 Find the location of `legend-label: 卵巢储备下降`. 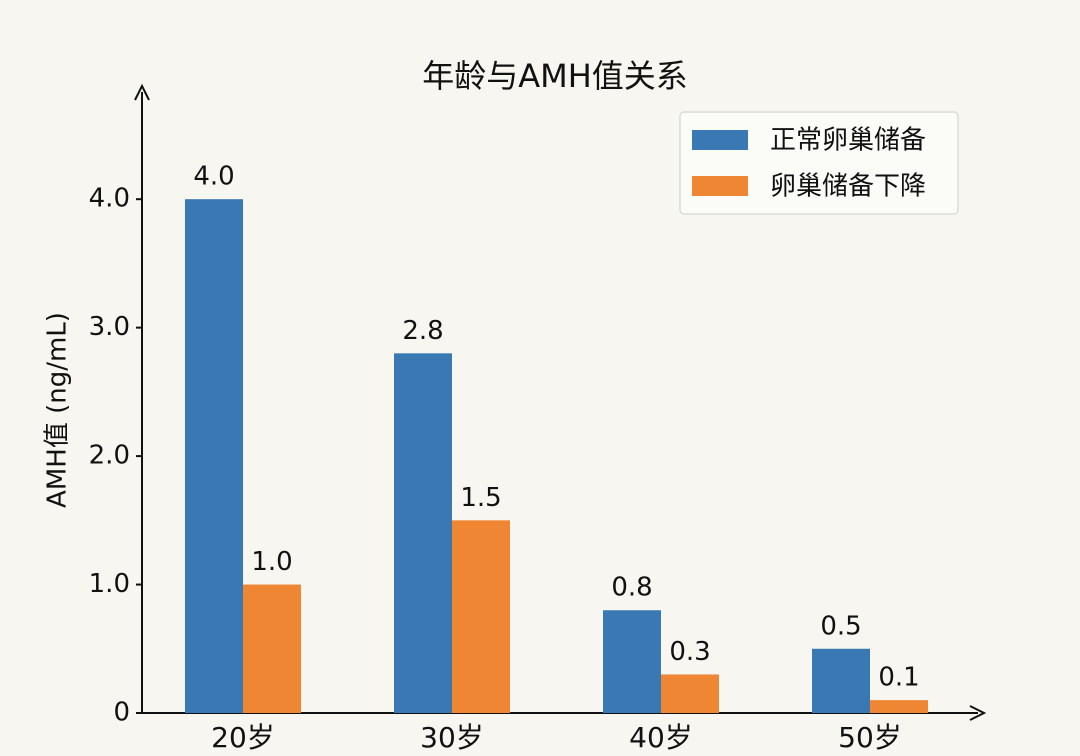

legend-label: 卵巢储备下降 is located at coordinates (848, 187).